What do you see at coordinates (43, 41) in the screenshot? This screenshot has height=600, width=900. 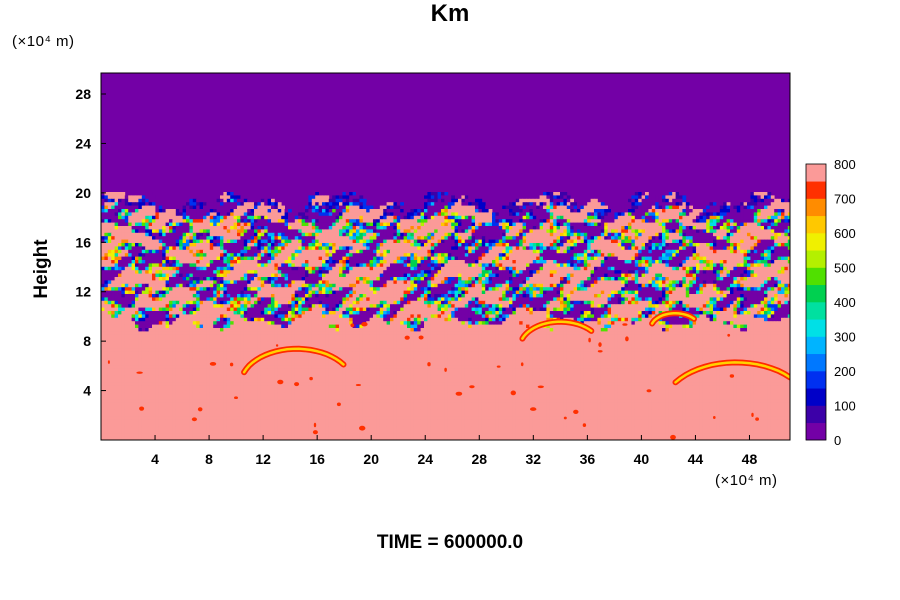 I see `y-axis-unit: (×10⁴ m)` at bounding box center [43, 41].